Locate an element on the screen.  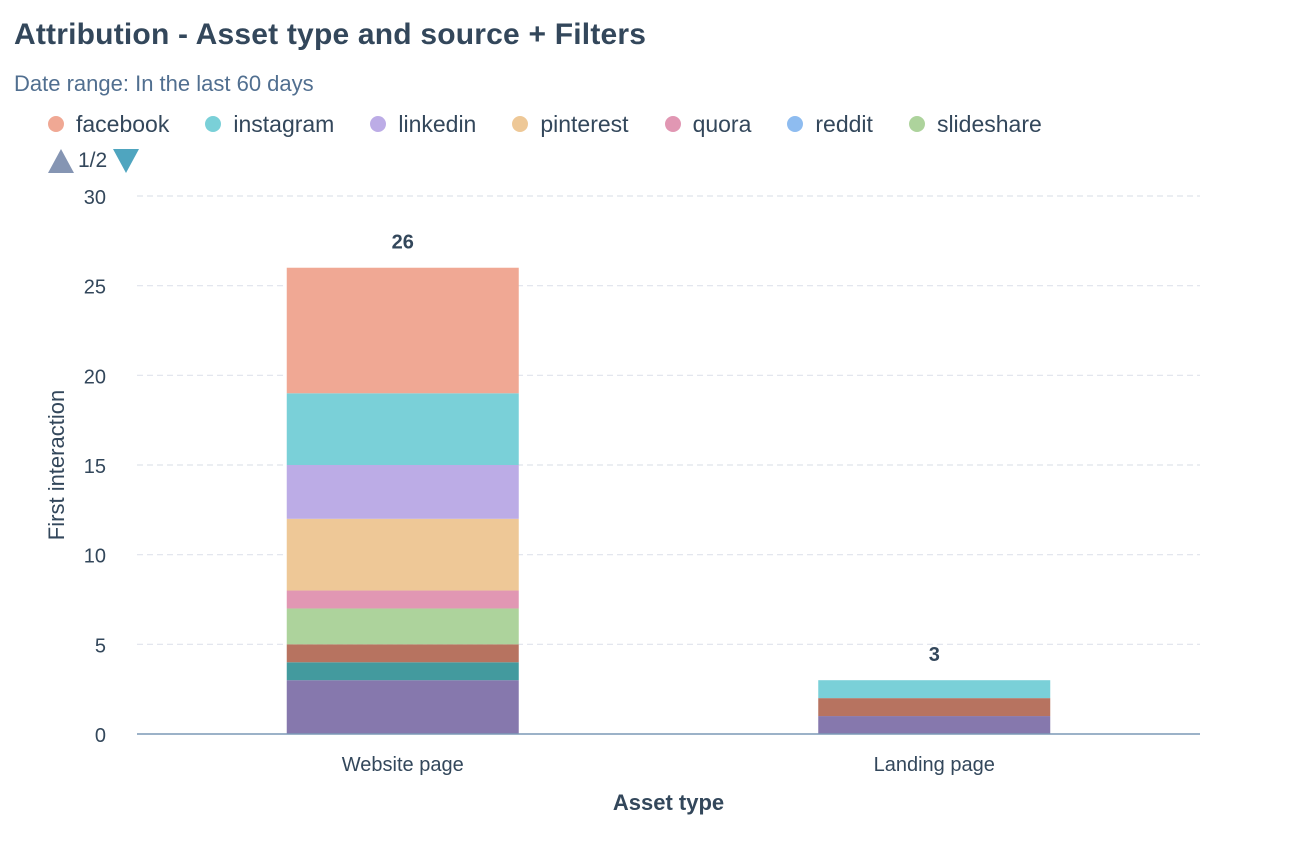
legend-label: linkedin is located at coordinates (437, 123).